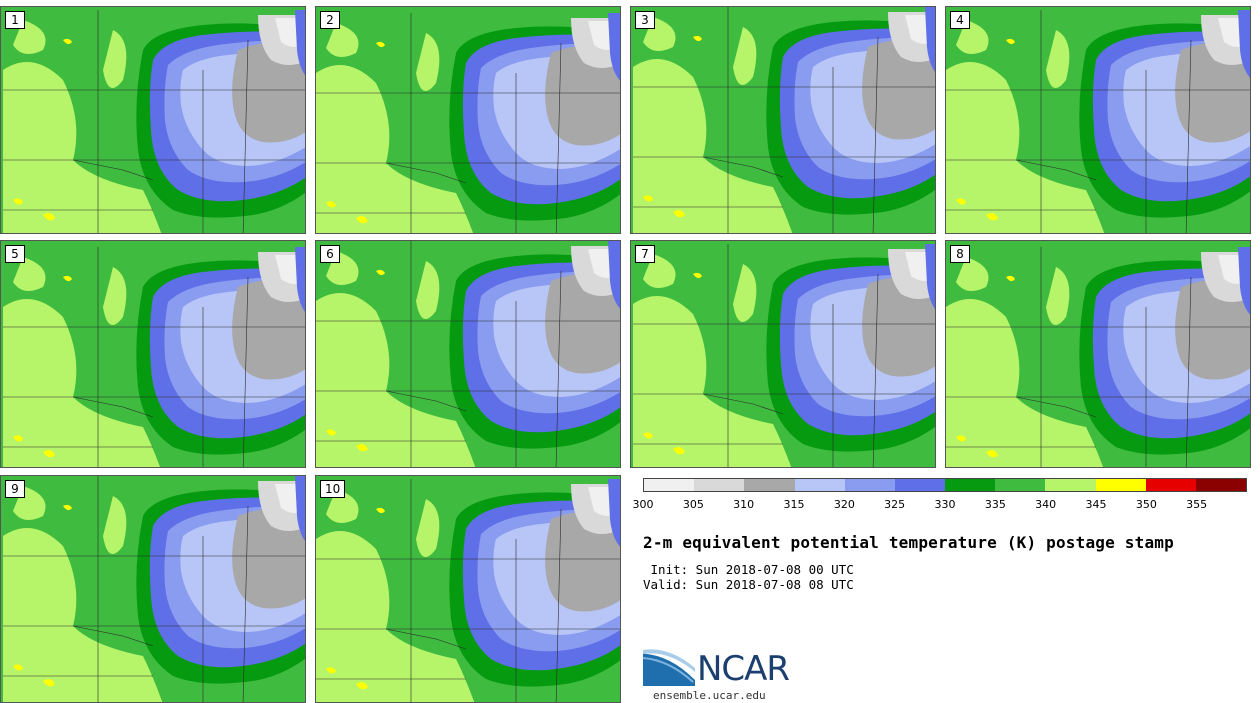  Describe the element at coordinates (748, 569) in the screenshot. I see `init-time: Init: Sun 2018-07-08 00 UTC` at that location.